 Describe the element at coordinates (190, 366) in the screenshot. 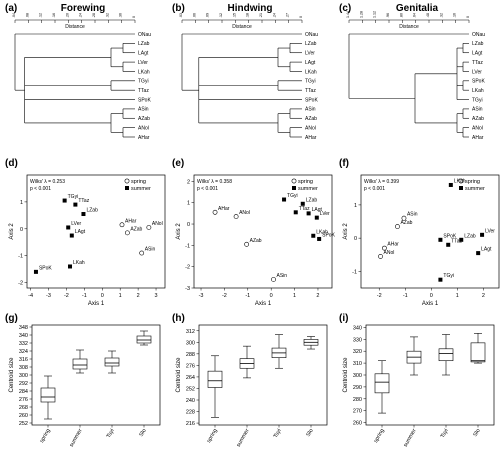

I see `y-tick-label: 276` at that location.